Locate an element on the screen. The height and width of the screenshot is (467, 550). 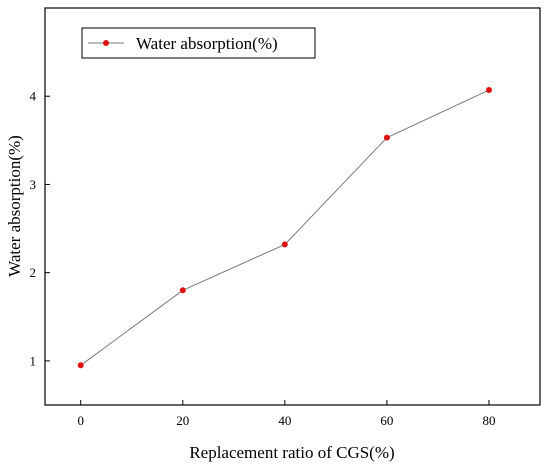
y-tick-label: 1 is located at coordinates (33, 360).